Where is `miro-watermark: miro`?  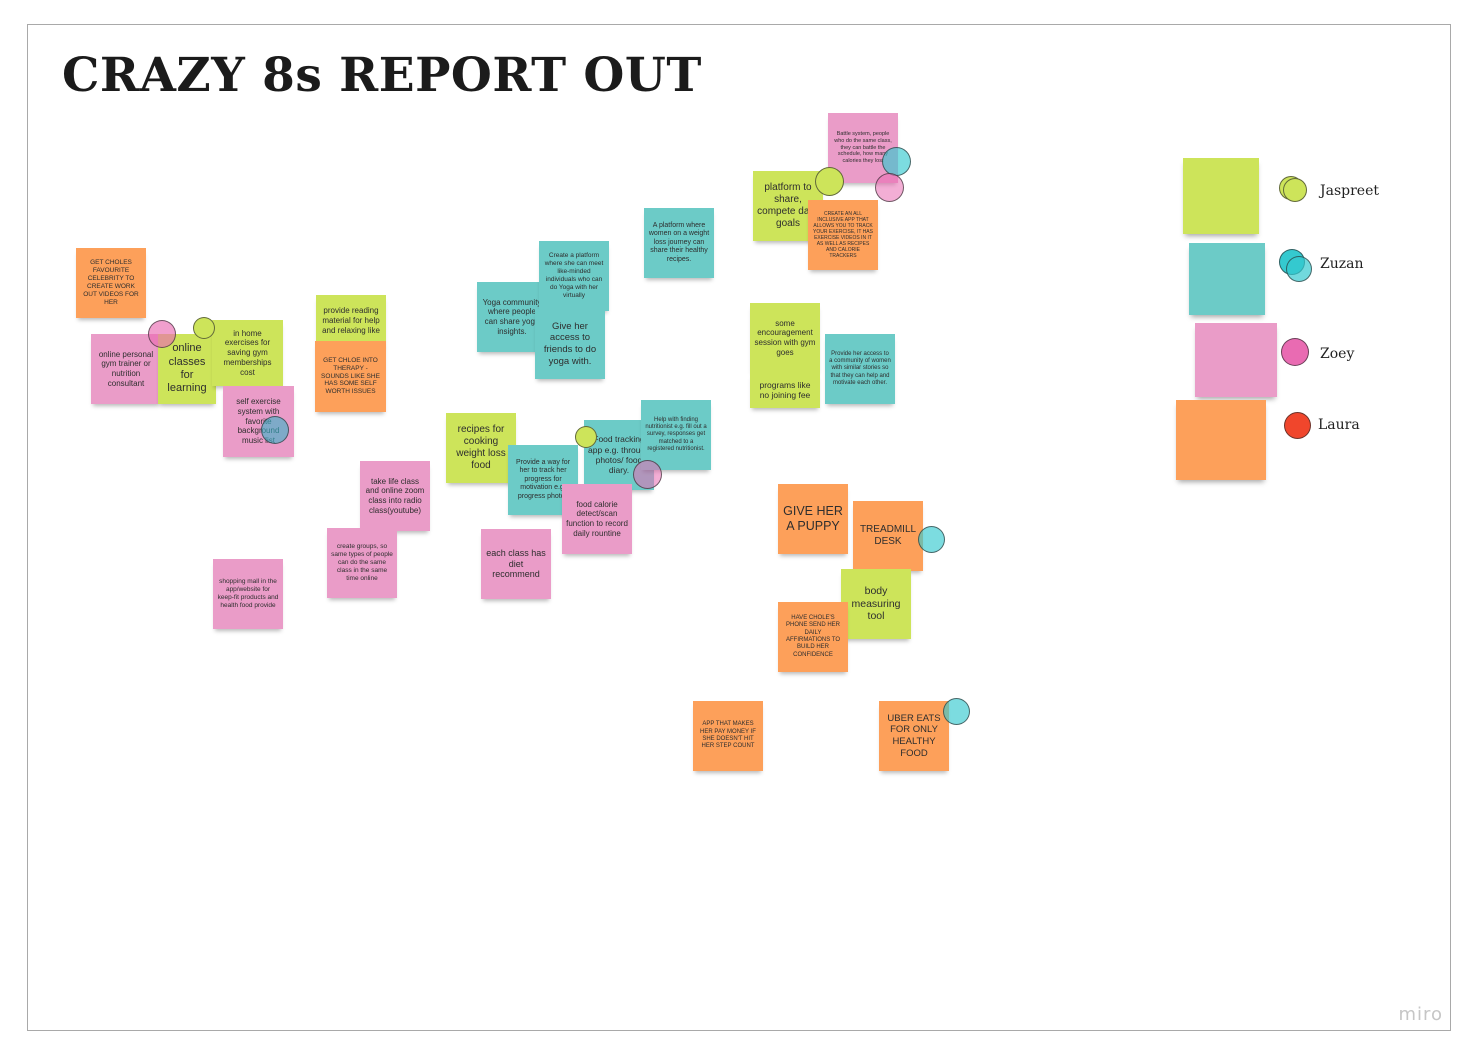 miro-watermark: miro is located at coordinates (1420, 1014).